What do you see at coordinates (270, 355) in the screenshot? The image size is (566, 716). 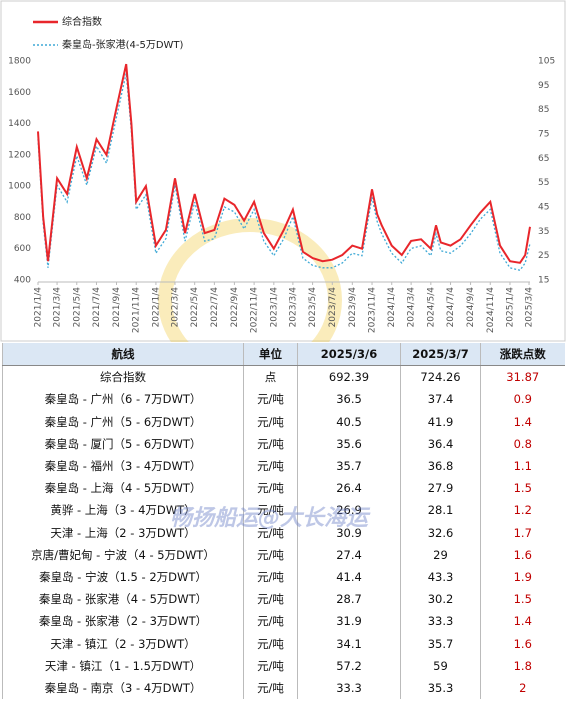 I see `header-cell: 单位` at bounding box center [270, 355].